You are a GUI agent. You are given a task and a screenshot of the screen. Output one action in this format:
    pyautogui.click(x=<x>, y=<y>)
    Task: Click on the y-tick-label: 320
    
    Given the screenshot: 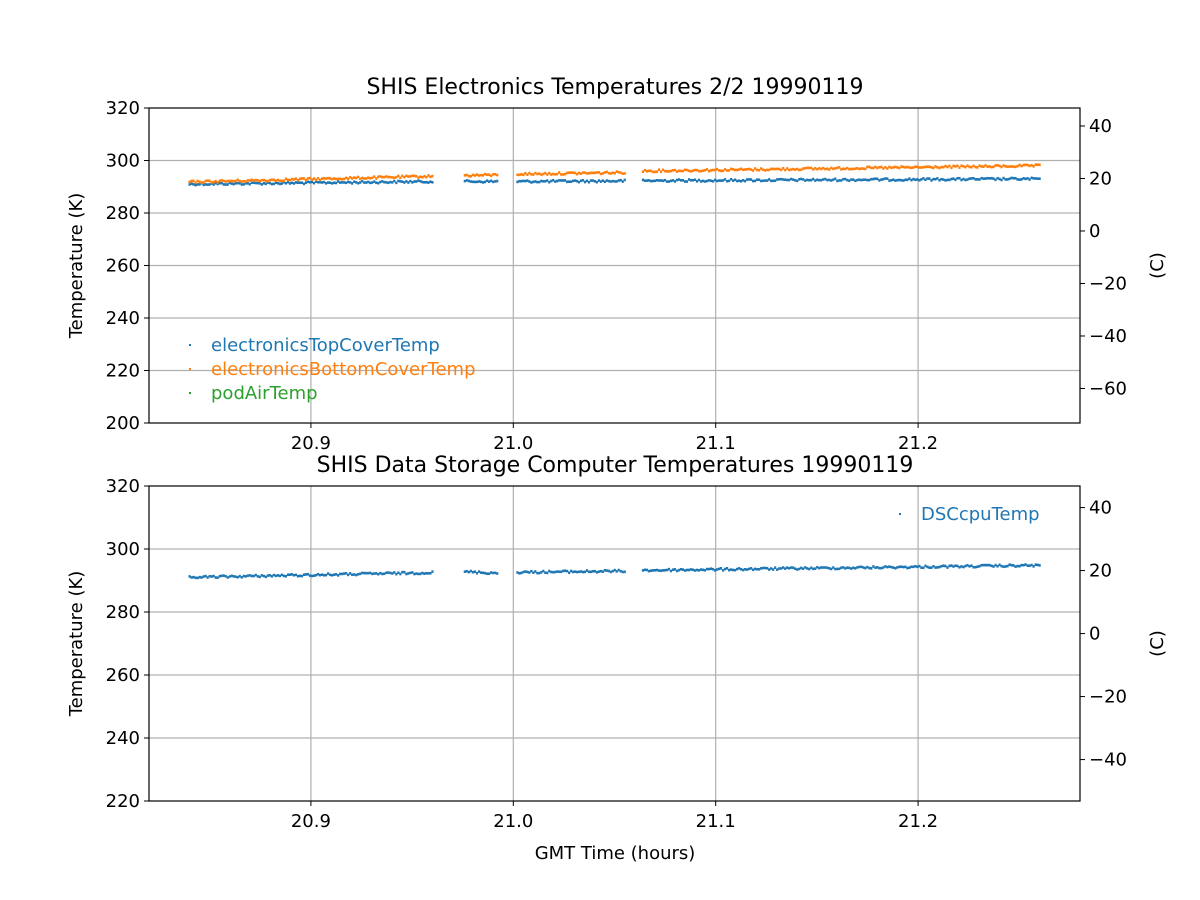 What is the action you would take?
    pyautogui.click(x=123, y=108)
    